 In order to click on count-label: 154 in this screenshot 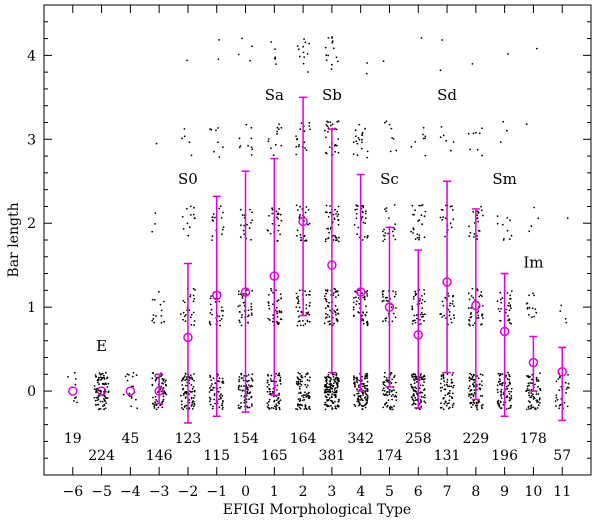, I will do `click(245, 439)`.